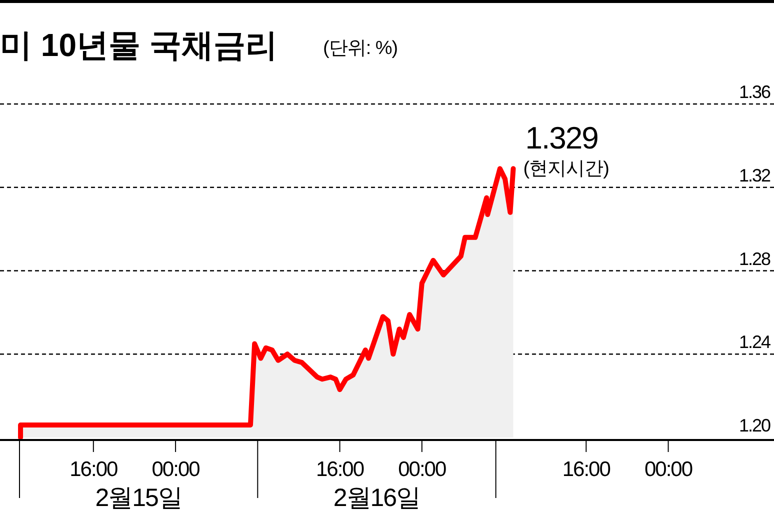 This screenshot has width=774, height=513. I want to click on annotation: (현지시간), so click(566, 169).